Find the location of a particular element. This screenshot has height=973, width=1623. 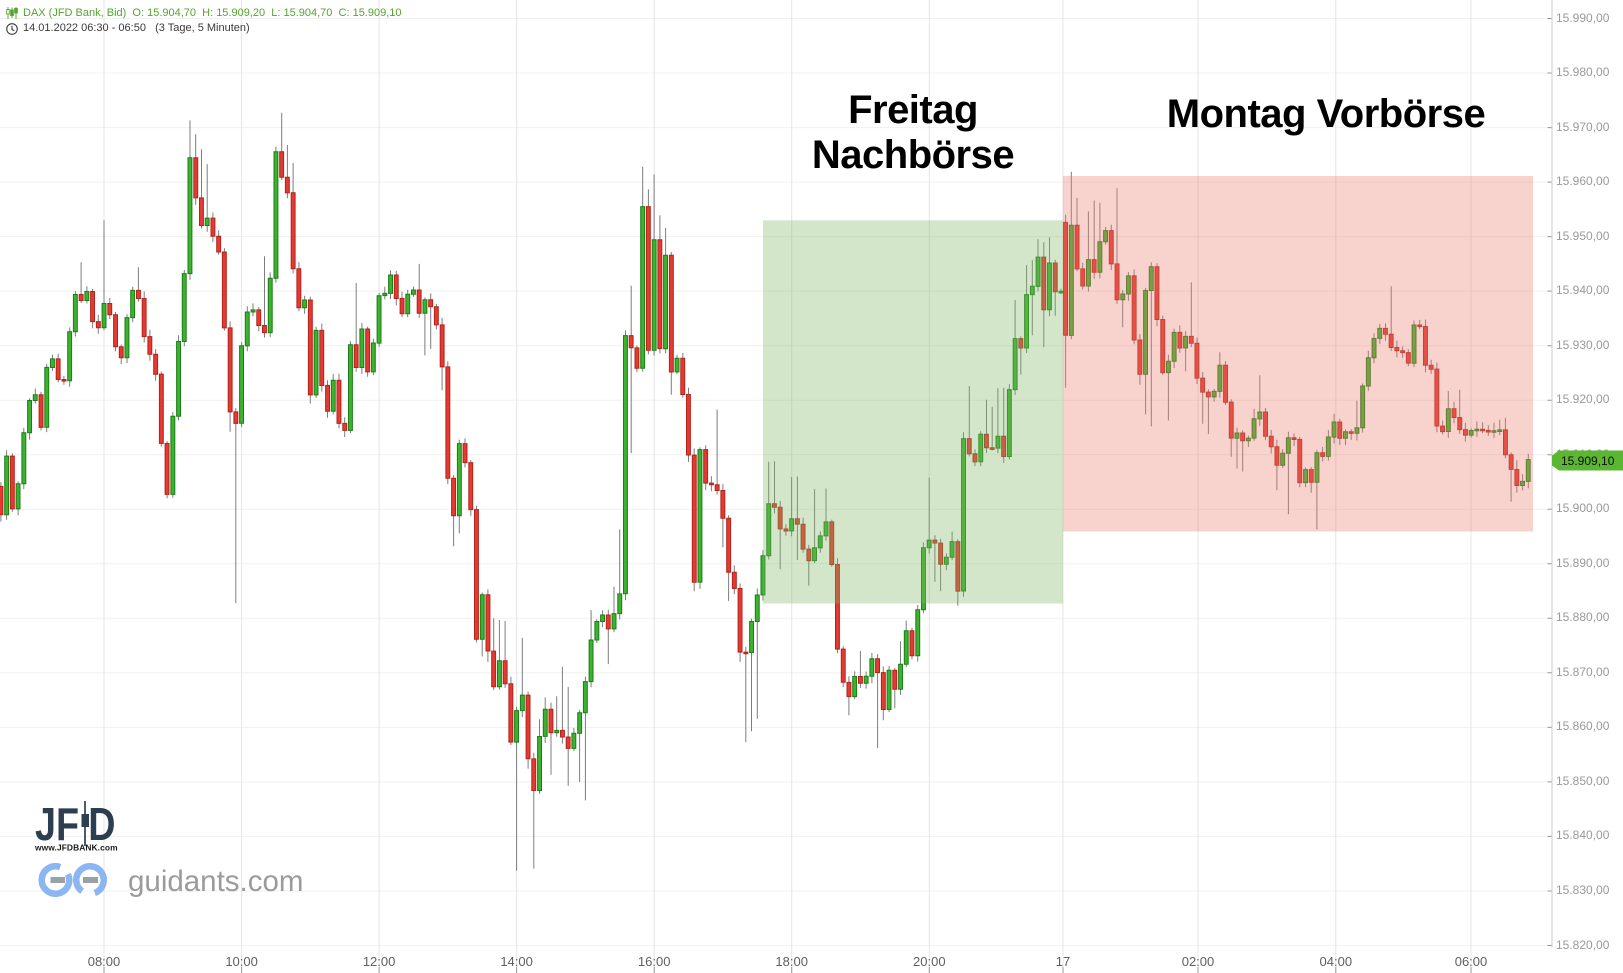

svg-text: guidants.com is located at coordinates (215, 881).